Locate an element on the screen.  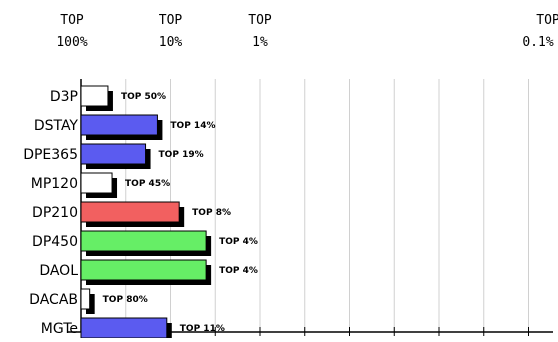
category-label: MGTe is located at coordinates (59, 329).